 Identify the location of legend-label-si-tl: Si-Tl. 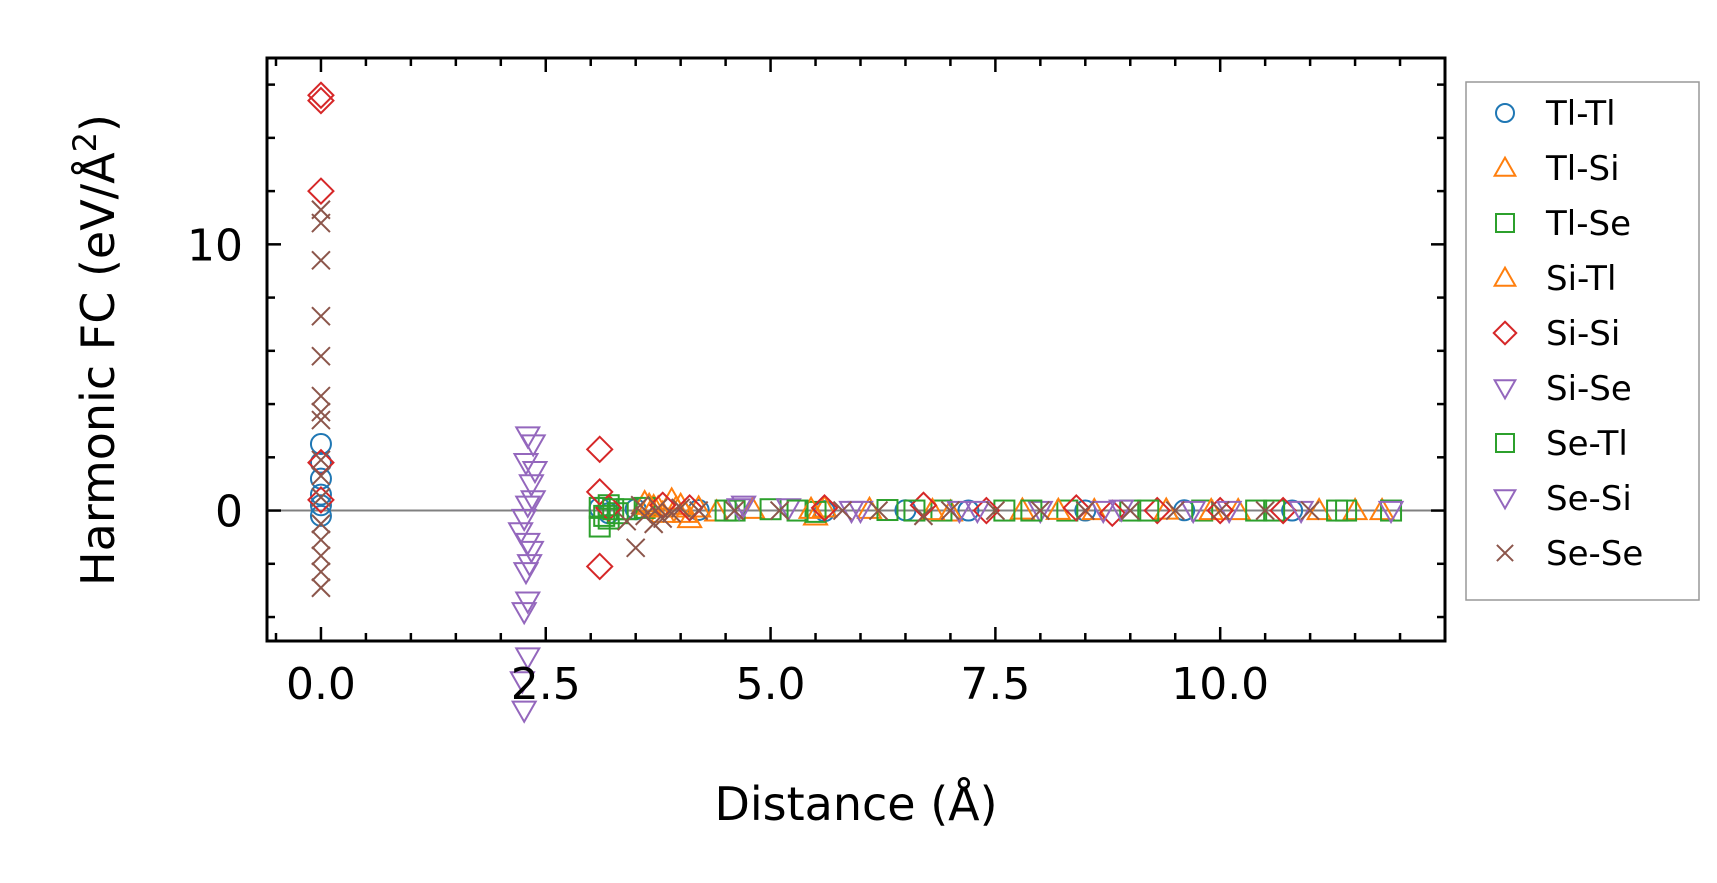
(1581, 279).